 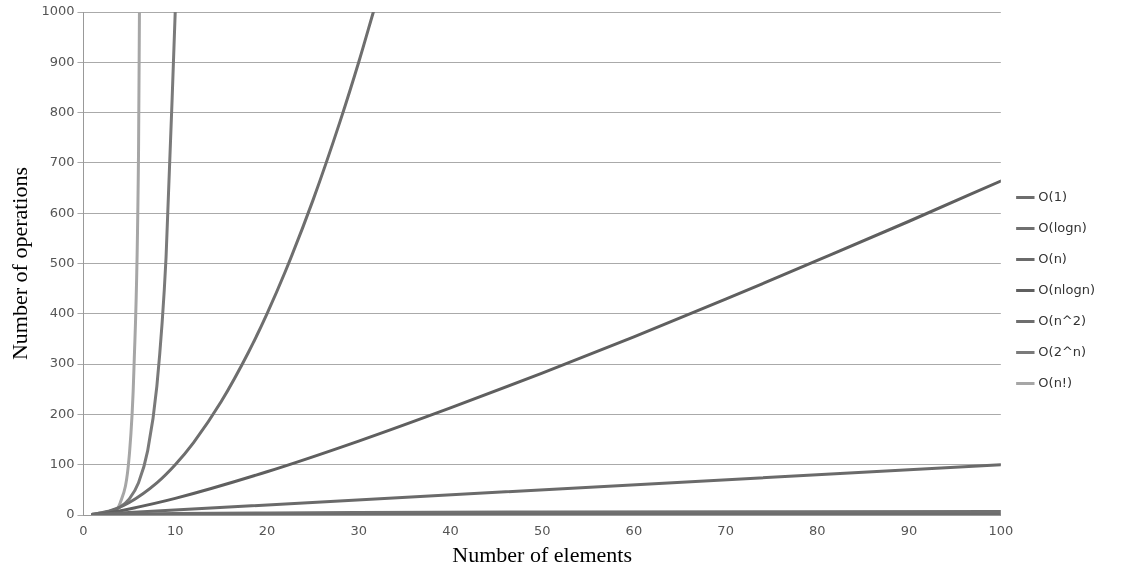 What do you see at coordinates (175, 531) in the screenshot?
I see `x-tick-label: 10` at bounding box center [175, 531].